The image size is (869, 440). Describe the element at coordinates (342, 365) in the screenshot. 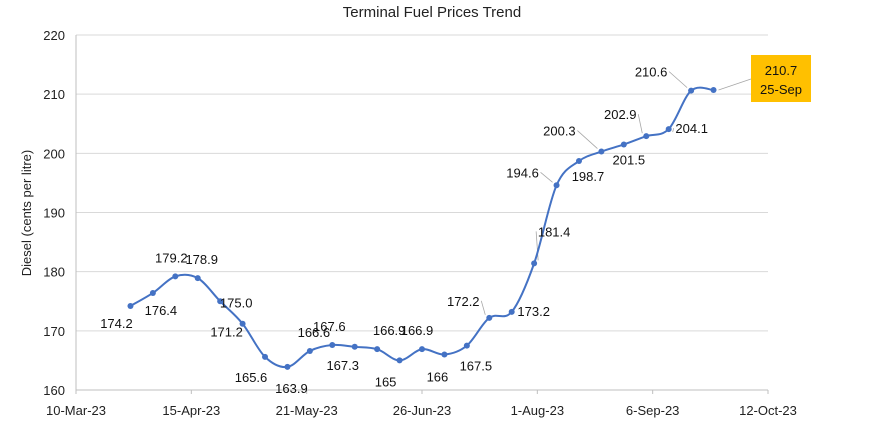

I see `data-label: 167.3` at that location.